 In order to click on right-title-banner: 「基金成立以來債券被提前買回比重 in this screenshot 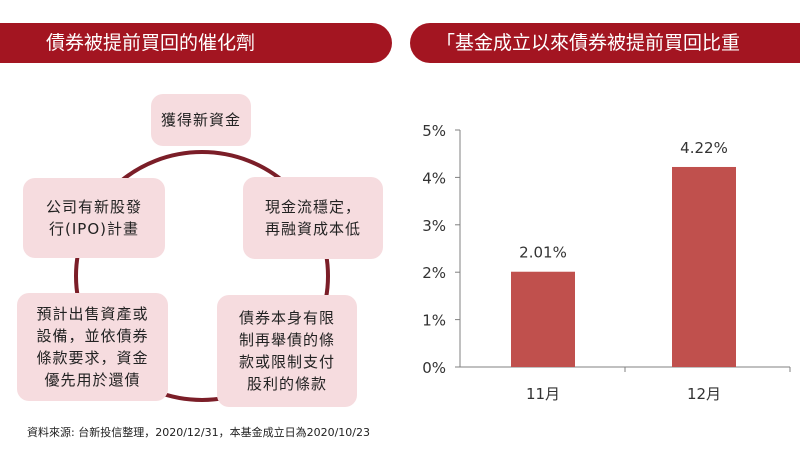, I will do `click(605, 43)`.